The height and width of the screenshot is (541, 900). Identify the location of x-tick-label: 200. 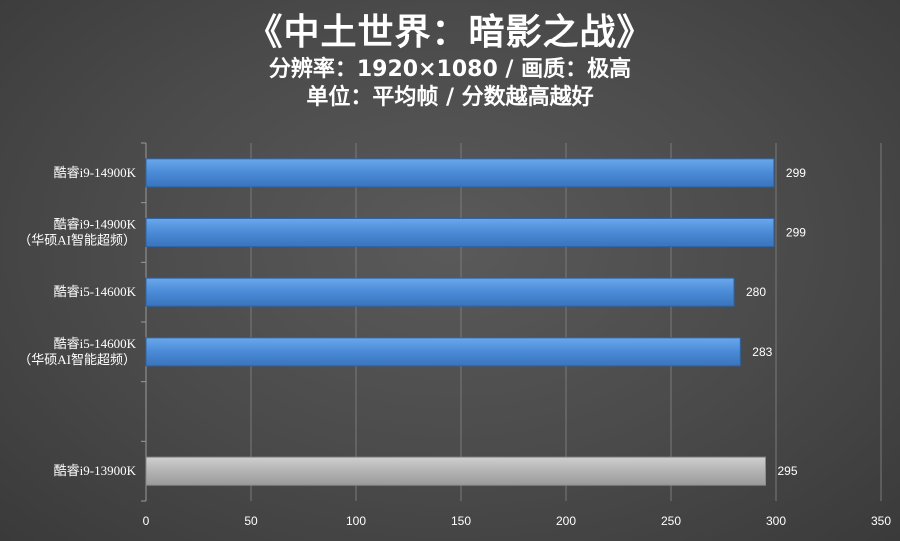
(566, 521).